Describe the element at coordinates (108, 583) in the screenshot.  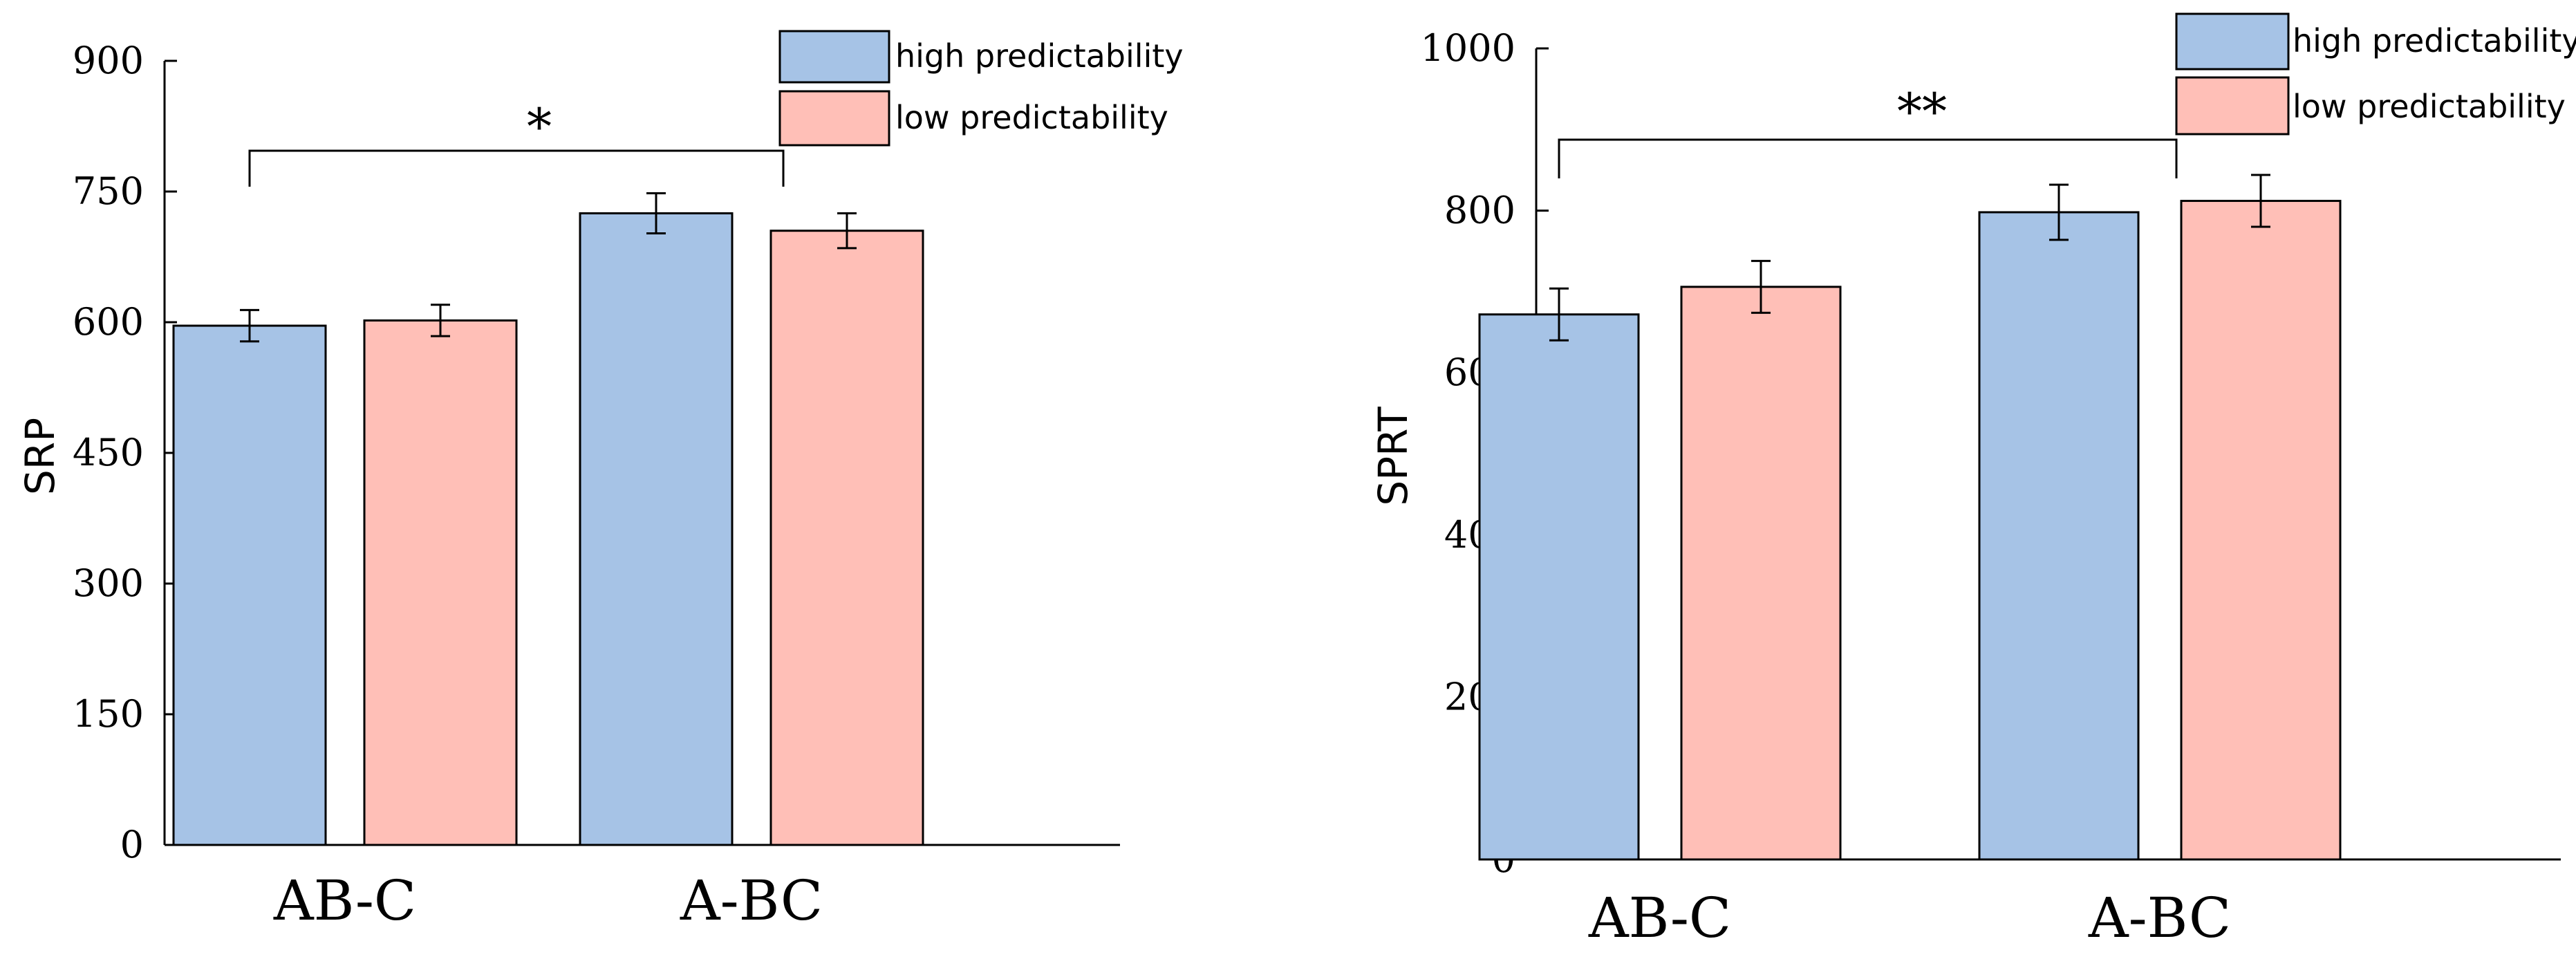
I see `y-tick-label: 300` at that location.